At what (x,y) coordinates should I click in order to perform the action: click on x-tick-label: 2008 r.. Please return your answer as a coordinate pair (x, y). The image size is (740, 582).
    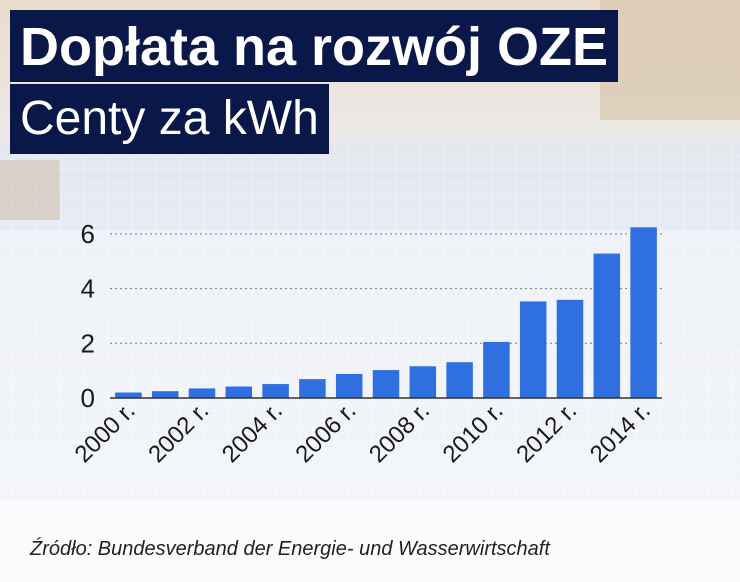
    Looking at the image, I should click on (399, 432).